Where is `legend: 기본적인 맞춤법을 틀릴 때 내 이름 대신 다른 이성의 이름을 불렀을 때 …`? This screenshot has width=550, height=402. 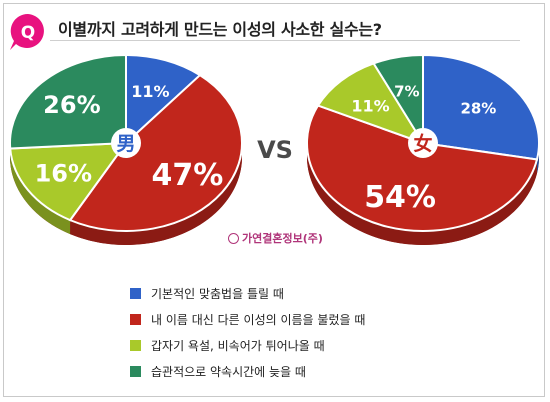 legend: 기본적인 맞춤법을 틀릴 때 내 이름 대신 다른 이성의 이름을 불렀을 때 … is located at coordinates (247, 332).